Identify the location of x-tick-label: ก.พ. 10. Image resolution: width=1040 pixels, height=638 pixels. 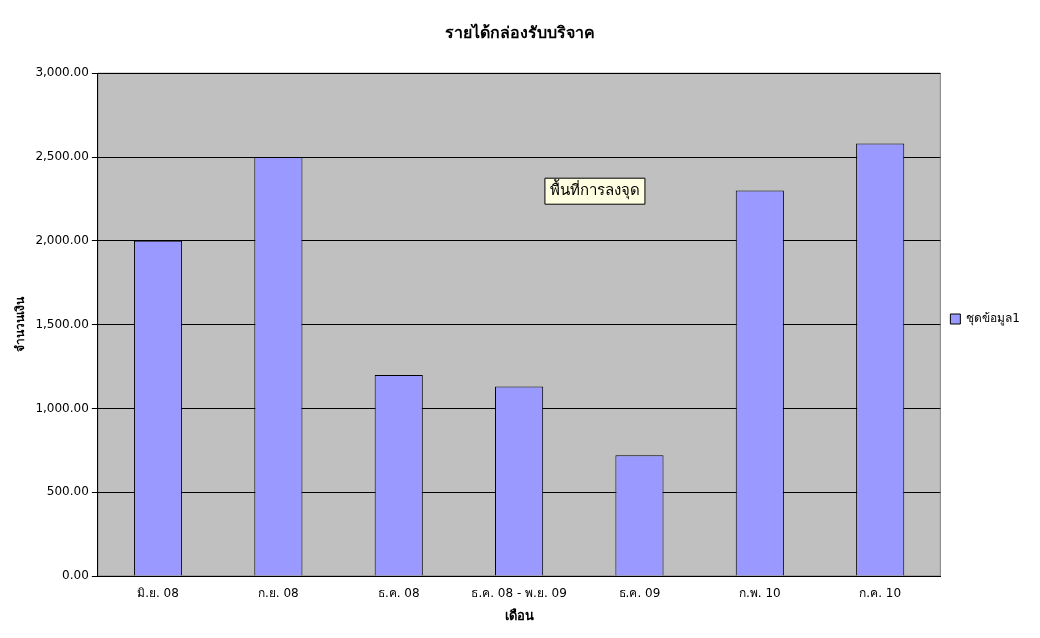
(759, 593).